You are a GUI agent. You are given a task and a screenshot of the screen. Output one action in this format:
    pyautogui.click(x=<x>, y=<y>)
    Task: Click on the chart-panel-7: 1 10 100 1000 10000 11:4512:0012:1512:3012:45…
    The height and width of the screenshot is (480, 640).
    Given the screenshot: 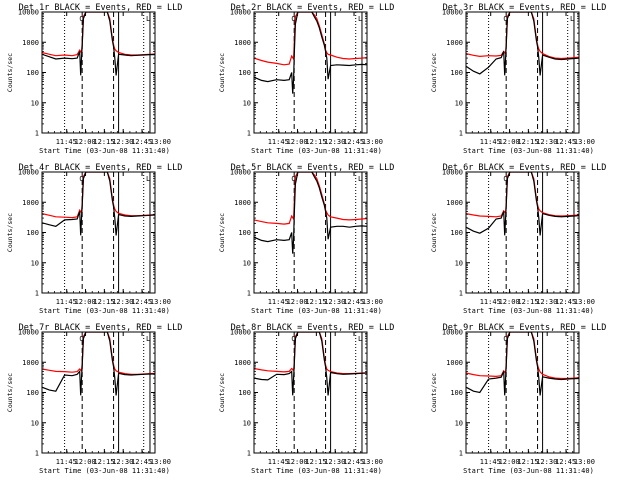 What is the action you would take?
    pyautogui.click(x=94, y=399)
    